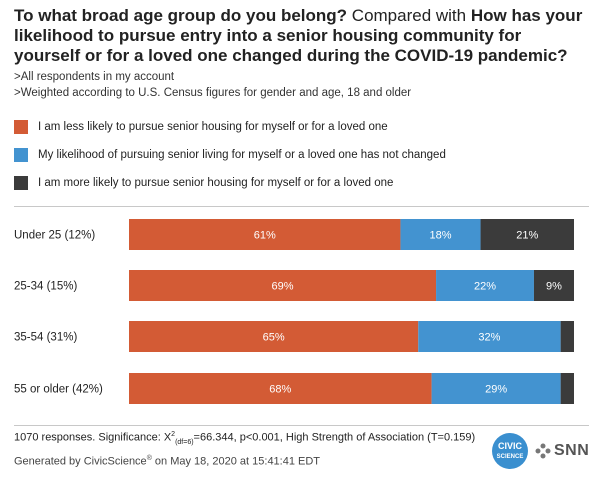 The image size is (601, 482). I want to click on divider-bottom, so click(301, 425).